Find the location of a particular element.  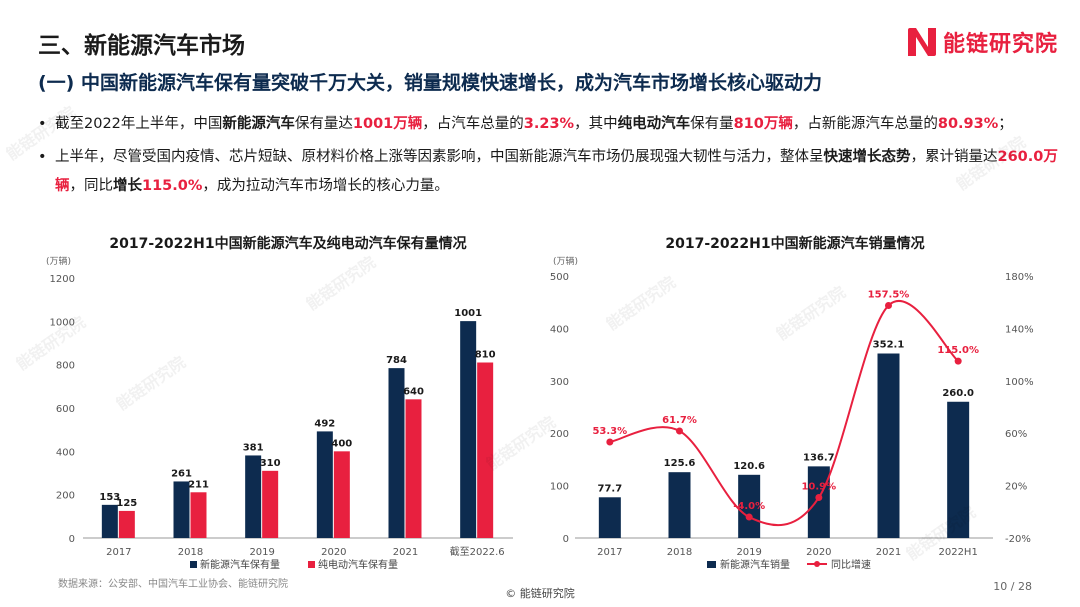

legend-label: 新能源汽车销量 is located at coordinates (755, 564).